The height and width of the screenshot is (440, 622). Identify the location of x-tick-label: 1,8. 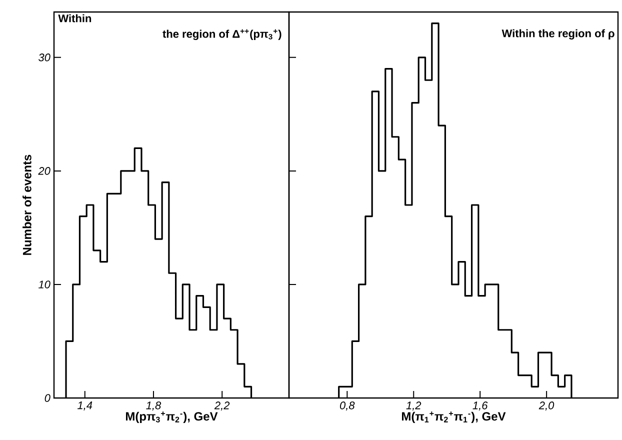
(154, 406).